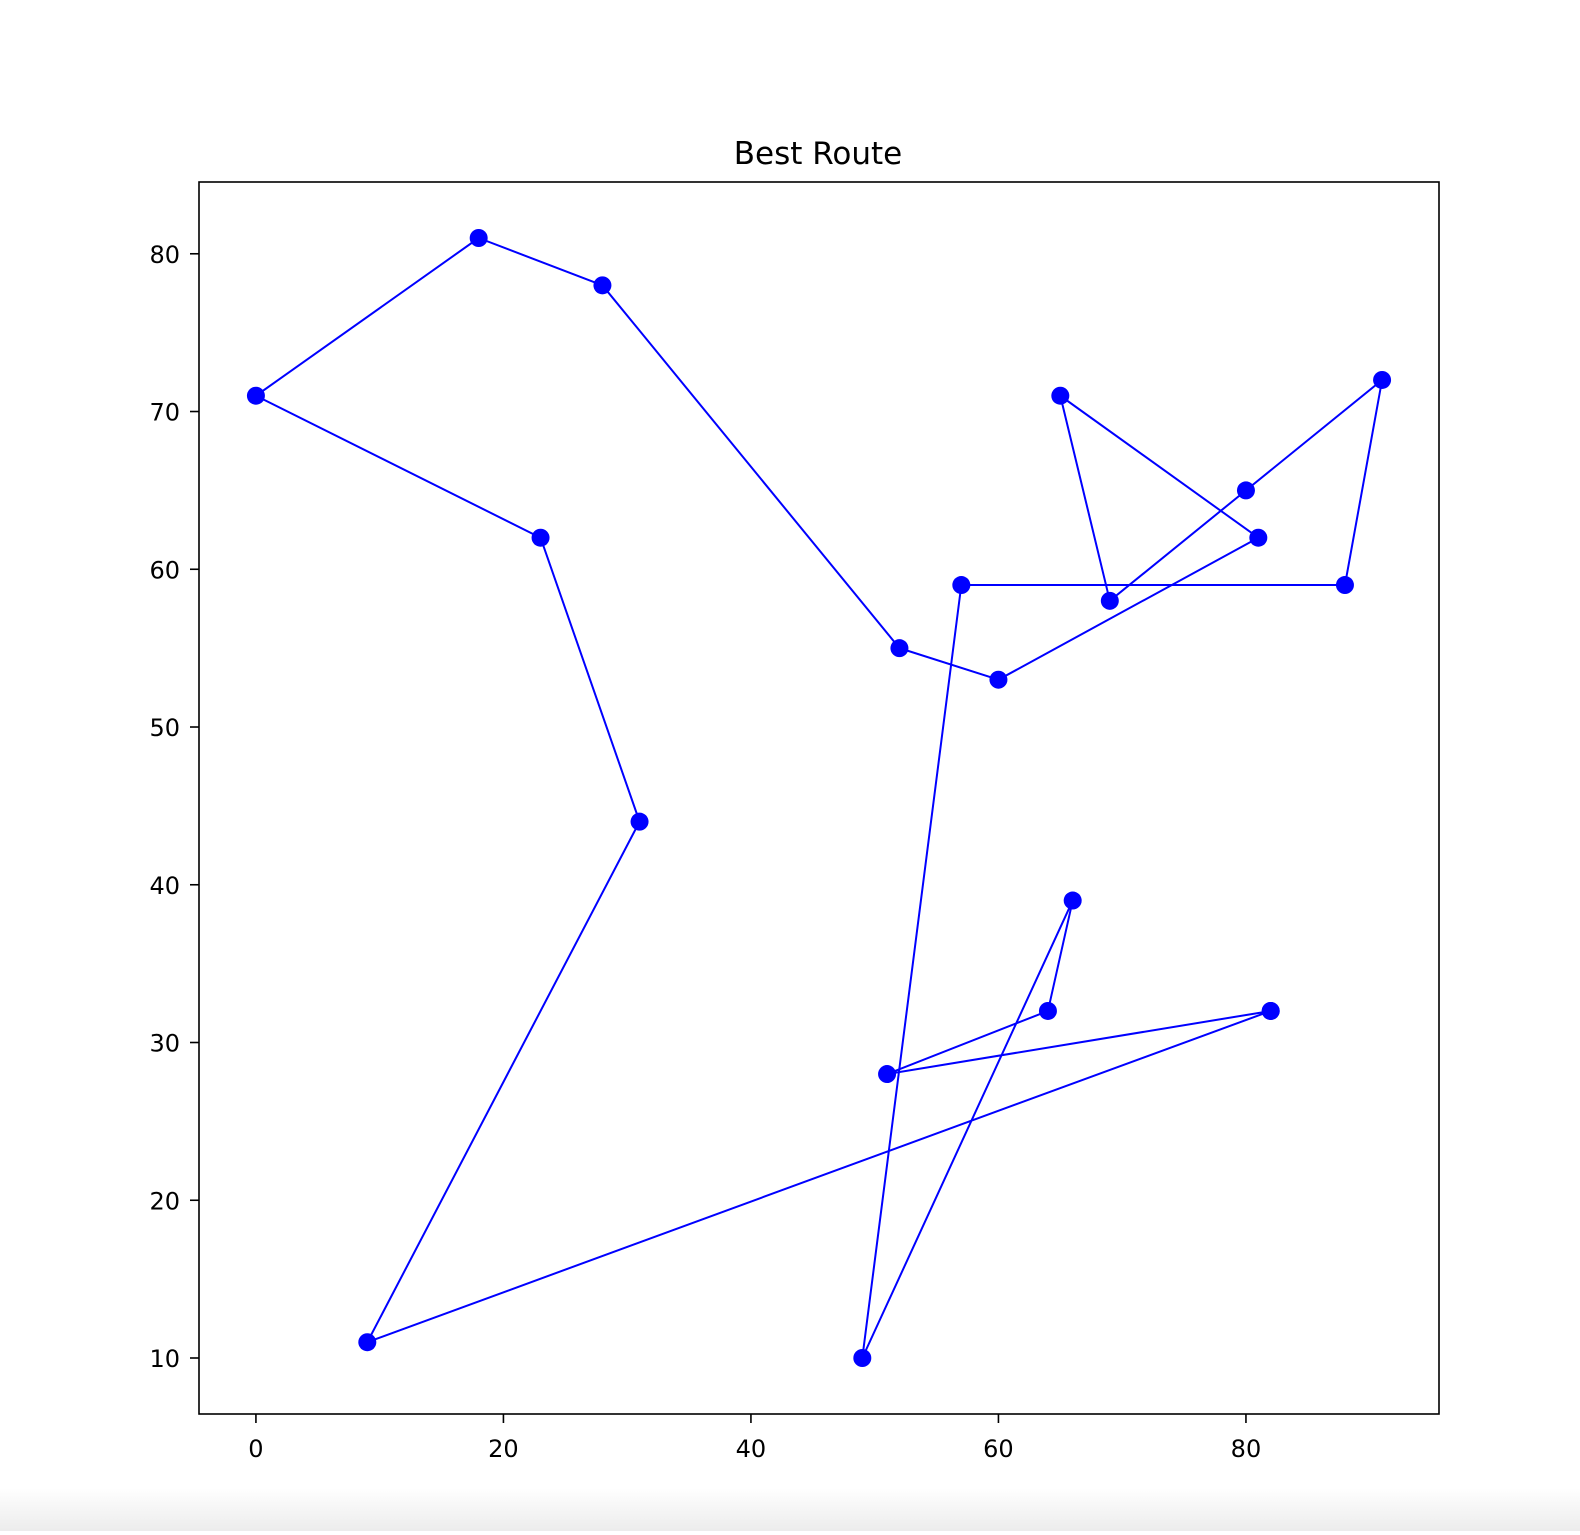  Describe the element at coordinates (164, 255) in the screenshot. I see `y-tick-label: 80` at that location.